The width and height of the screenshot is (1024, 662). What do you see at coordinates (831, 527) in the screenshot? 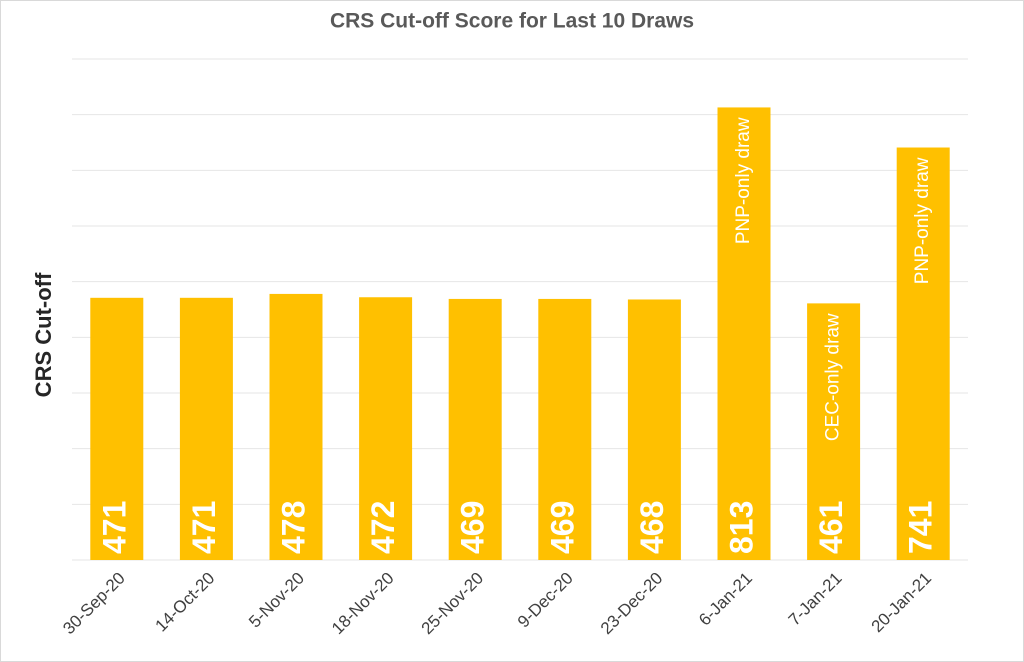
I see `value-label: 461` at bounding box center [831, 527].